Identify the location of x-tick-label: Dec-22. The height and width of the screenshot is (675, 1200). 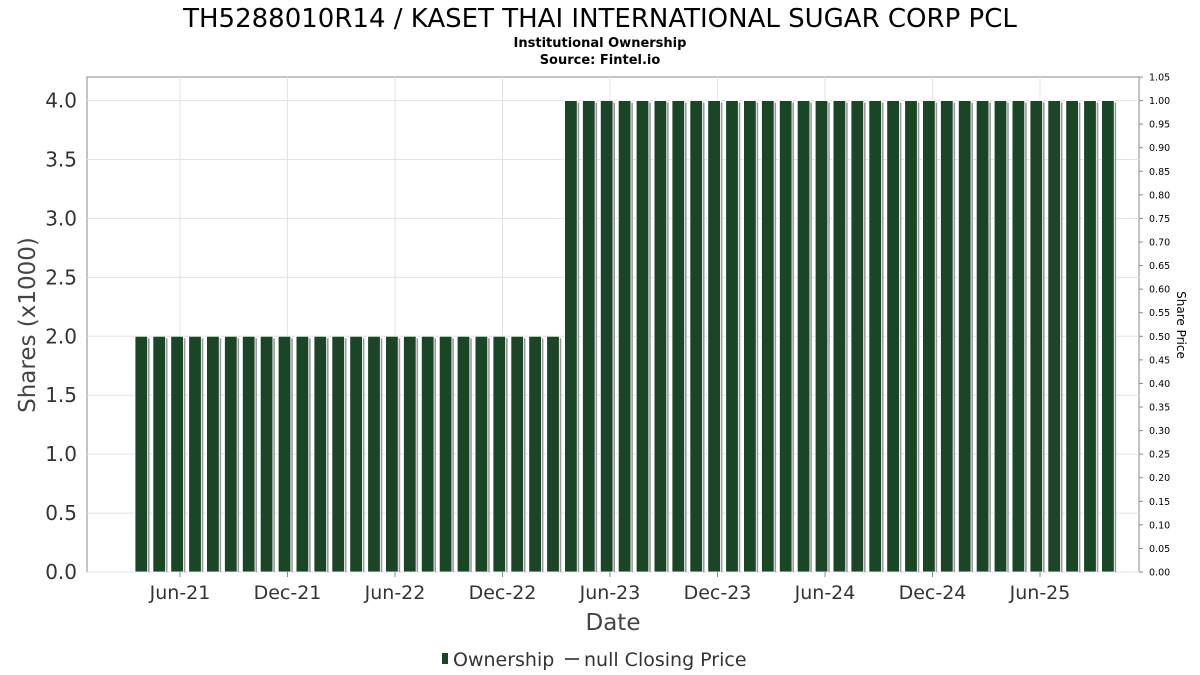
(503, 593).